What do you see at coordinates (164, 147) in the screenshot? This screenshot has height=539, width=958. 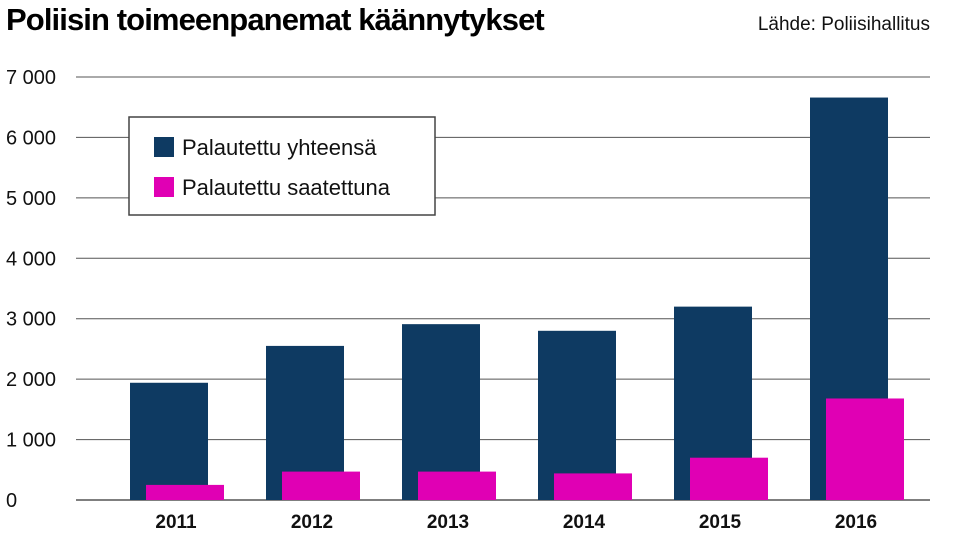 I see `legend-swatch-total` at bounding box center [164, 147].